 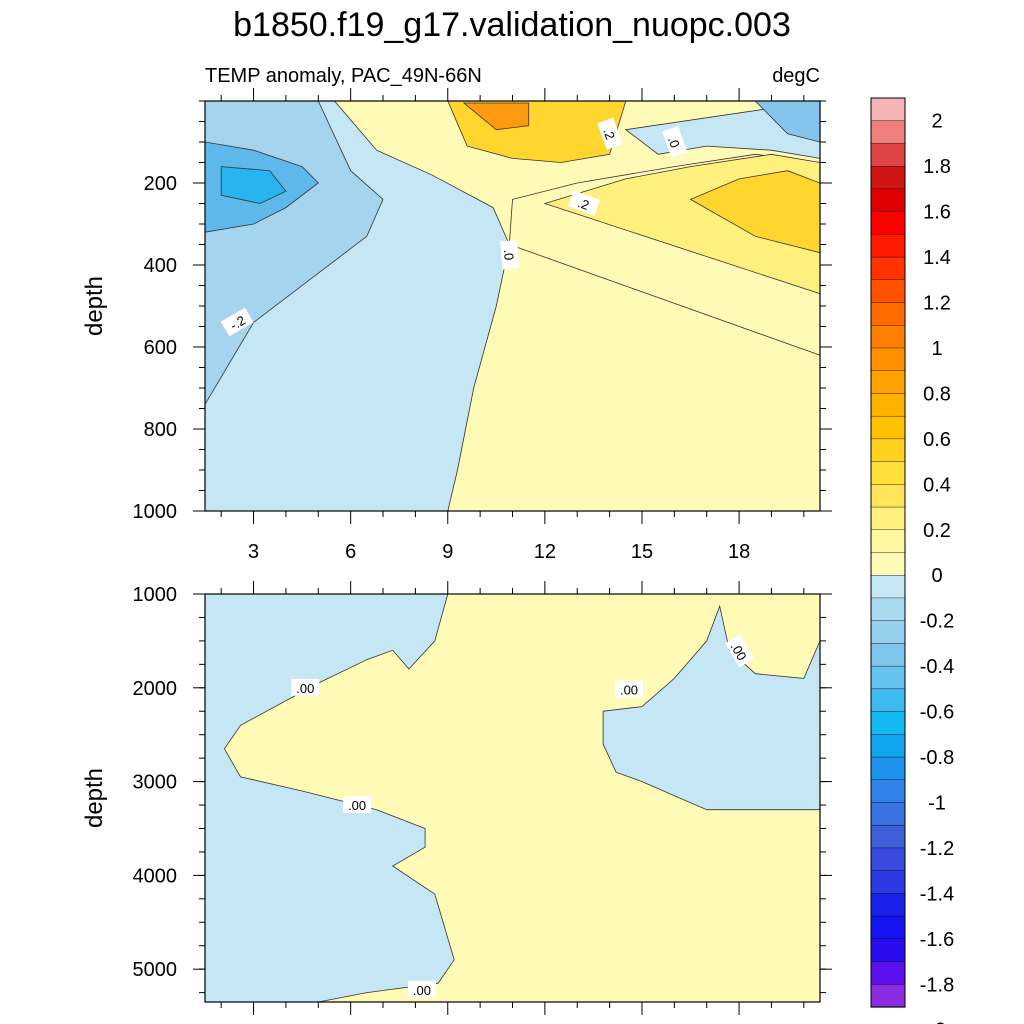 I want to click on y-tick-label: 1000, so click(x=155, y=512).